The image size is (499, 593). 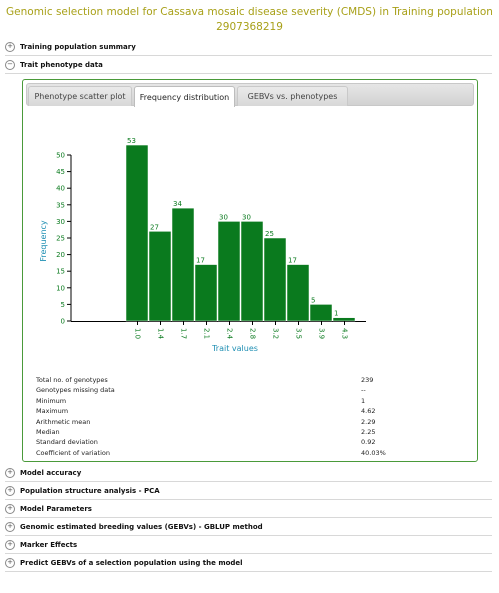 What do you see at coordinates (78, 46) in the screenshot?
I see `section-training-summary-label: Training population summary` at bounding box center [78, 46].